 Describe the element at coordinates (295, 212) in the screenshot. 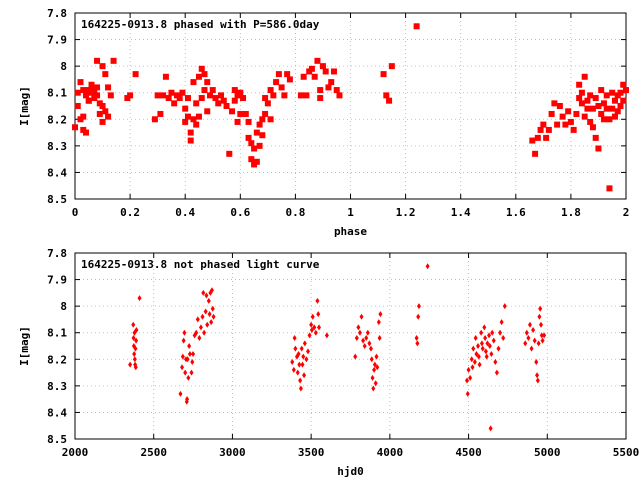

I see `x-tick-label: 0.8` at that location.